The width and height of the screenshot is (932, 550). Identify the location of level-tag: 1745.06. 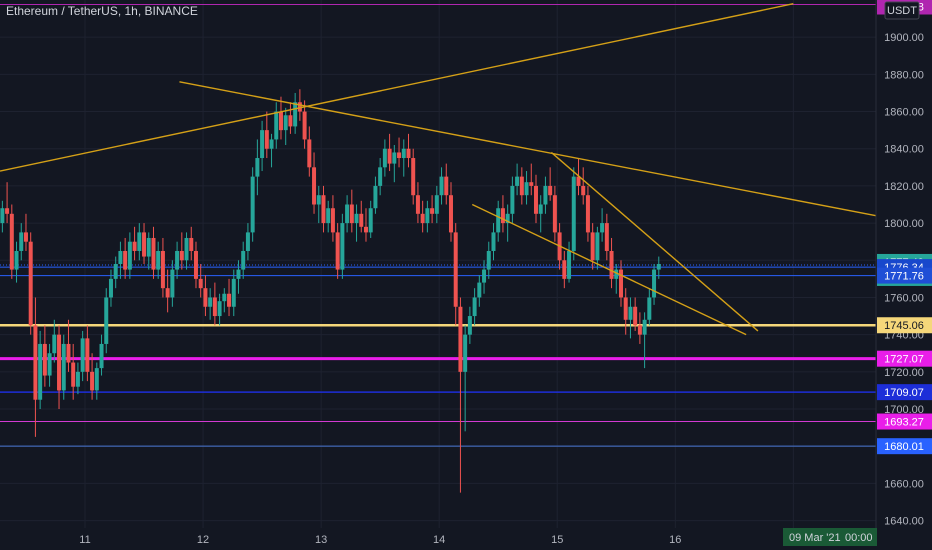
(904, 326).